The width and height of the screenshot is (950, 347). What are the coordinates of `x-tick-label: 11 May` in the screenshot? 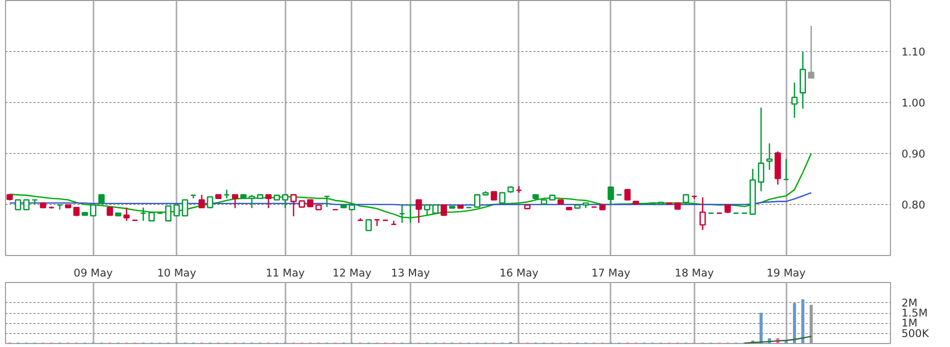 It's located at (285, 273).